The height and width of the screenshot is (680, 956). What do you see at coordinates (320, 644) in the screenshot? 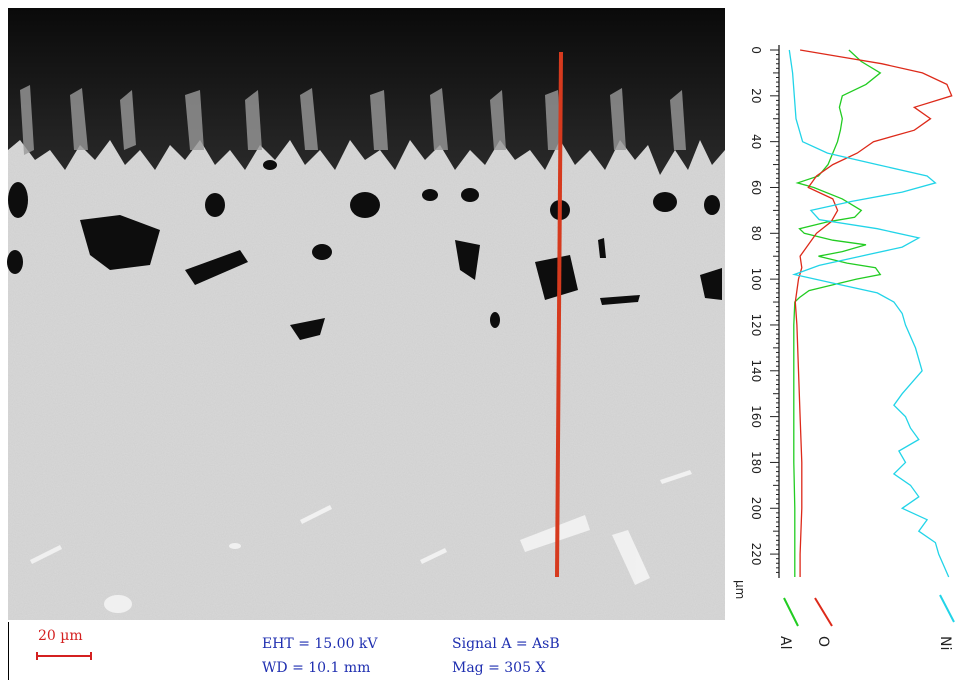
I see `eht-readout: EHT = 15.00 kV` at bounding box center [320, 644].